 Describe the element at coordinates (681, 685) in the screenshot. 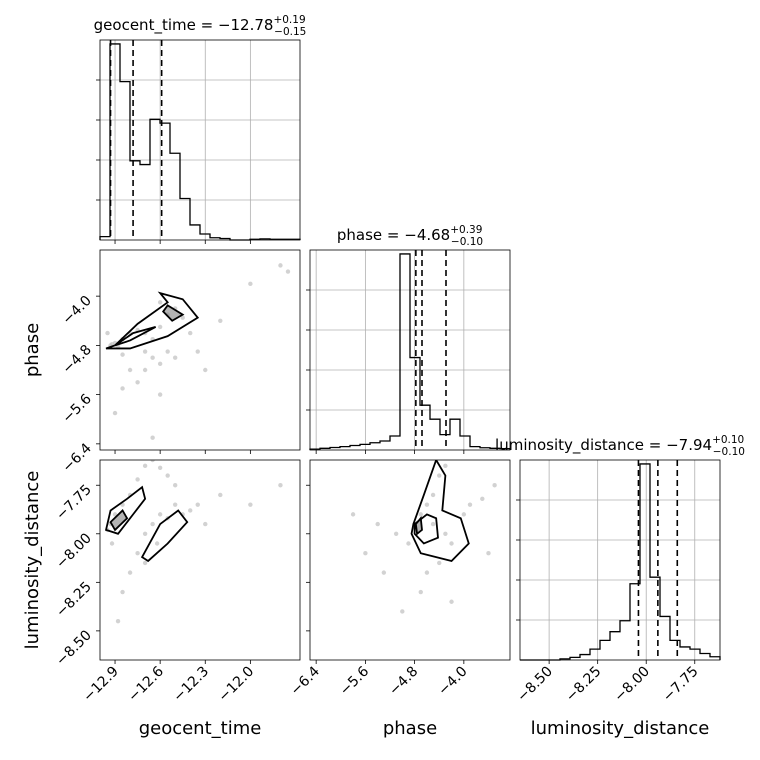

I see `x-tick-label: −7.75` at that location.